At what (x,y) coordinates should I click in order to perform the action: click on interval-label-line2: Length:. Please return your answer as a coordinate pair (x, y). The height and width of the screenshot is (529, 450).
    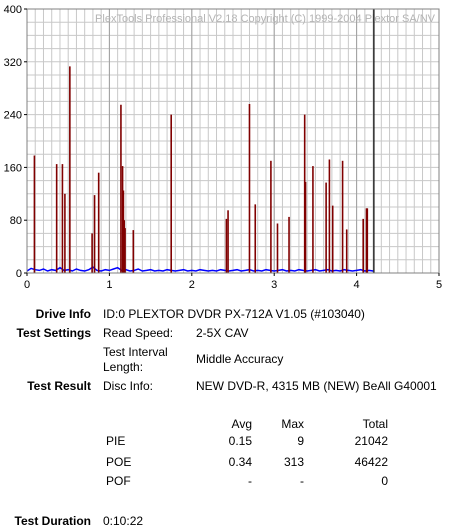
    Looking at the image, I should click on (123, 367).